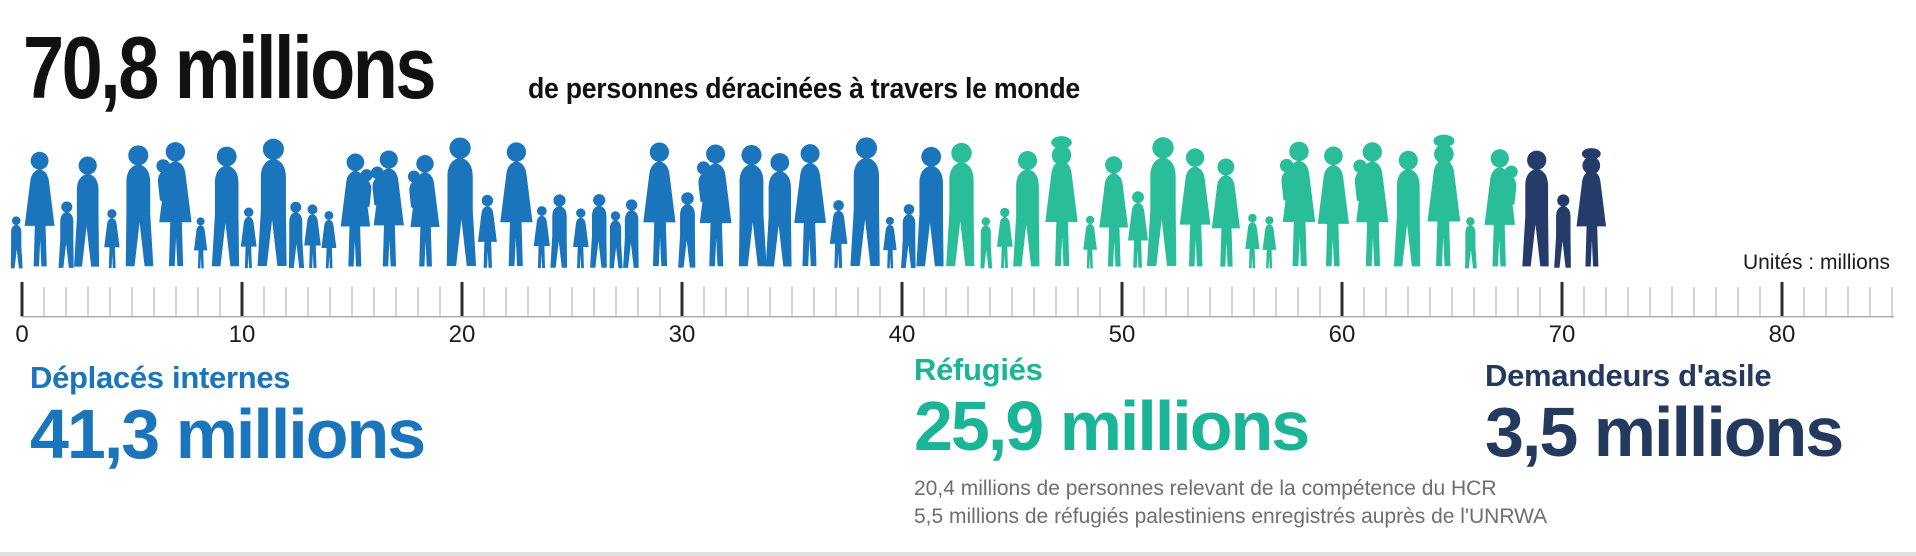 The image size is (1916, 556). Describe the element at coordinates (1562, 334) in the screenshot. I see `axis-tick-label: 70` at that location.